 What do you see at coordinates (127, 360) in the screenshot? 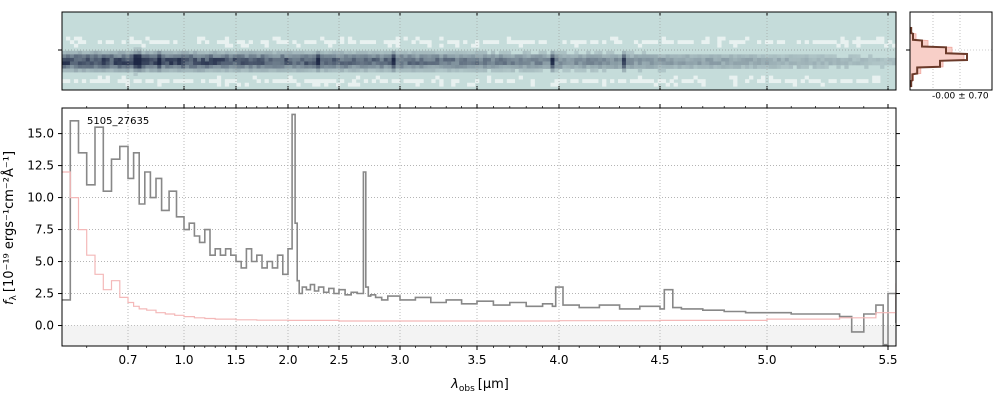
I see `x-tick-label: 0.7` at bounding box center [127, 360].